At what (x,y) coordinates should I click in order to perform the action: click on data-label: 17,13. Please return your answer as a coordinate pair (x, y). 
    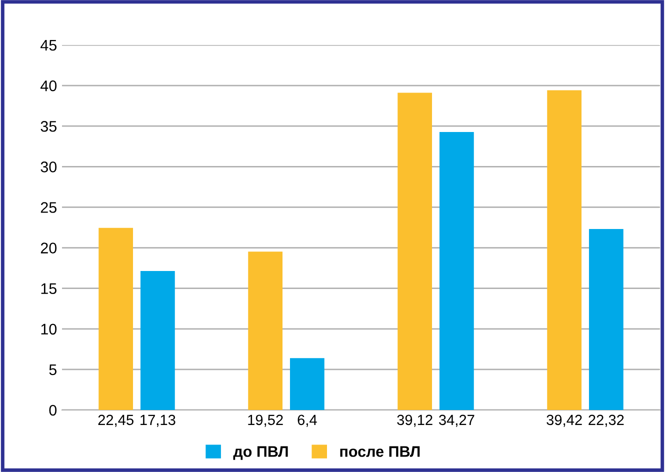
    Looking at the image, I should click on (158, 420).